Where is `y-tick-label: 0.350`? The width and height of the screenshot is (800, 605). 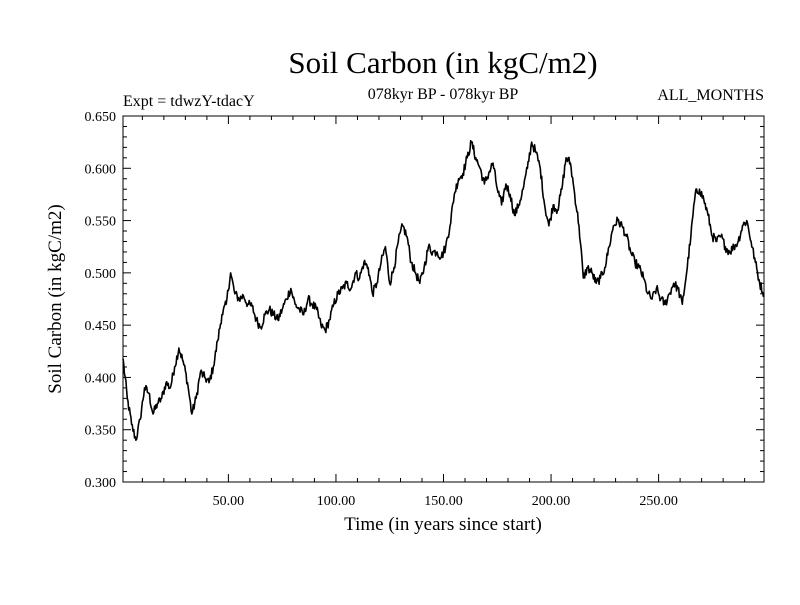 y-tick-label: 0.350 is located at coordinates (101, 431).